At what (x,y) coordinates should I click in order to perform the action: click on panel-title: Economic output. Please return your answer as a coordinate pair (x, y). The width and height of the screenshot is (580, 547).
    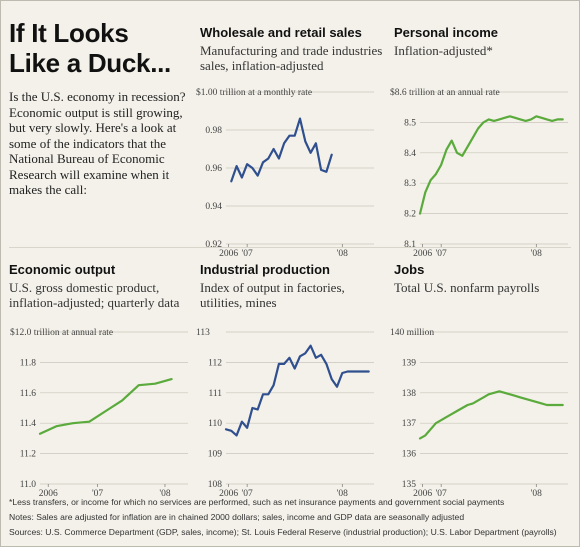
    Looking at the image, I should click on (62, 269).